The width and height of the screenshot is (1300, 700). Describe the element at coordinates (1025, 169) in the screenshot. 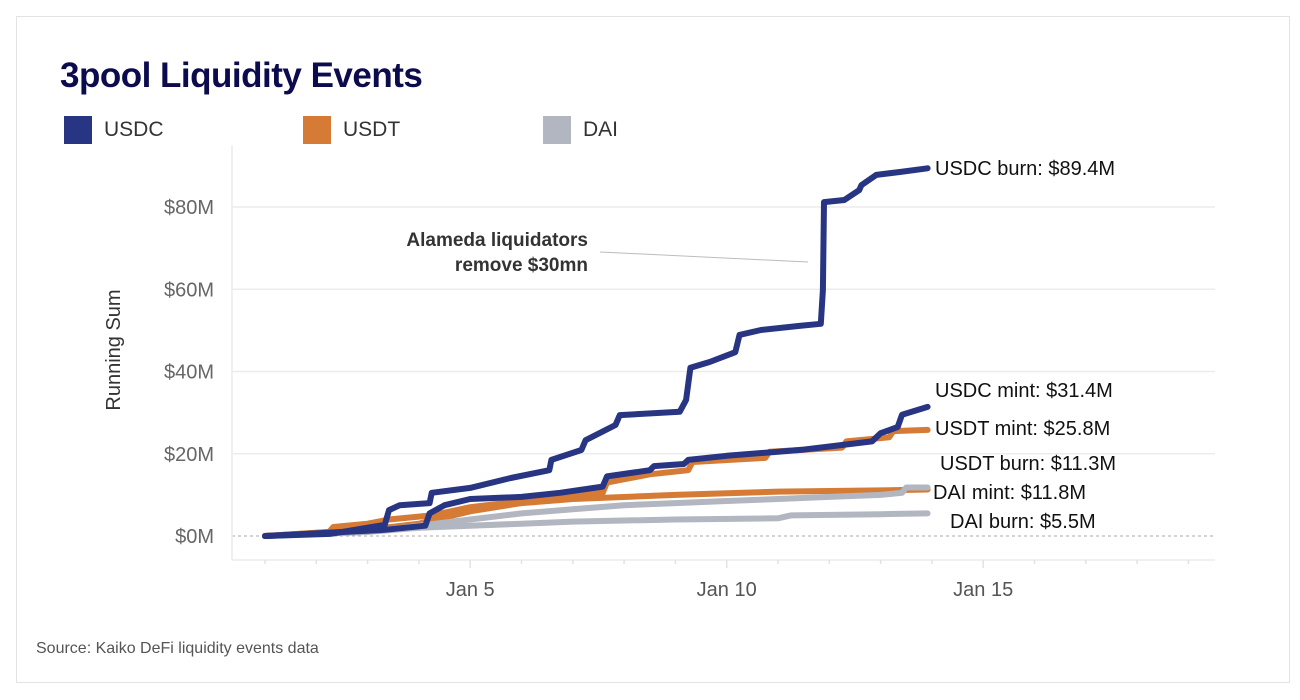

I see `end-label: USDC burn: $89.4M` at that location.